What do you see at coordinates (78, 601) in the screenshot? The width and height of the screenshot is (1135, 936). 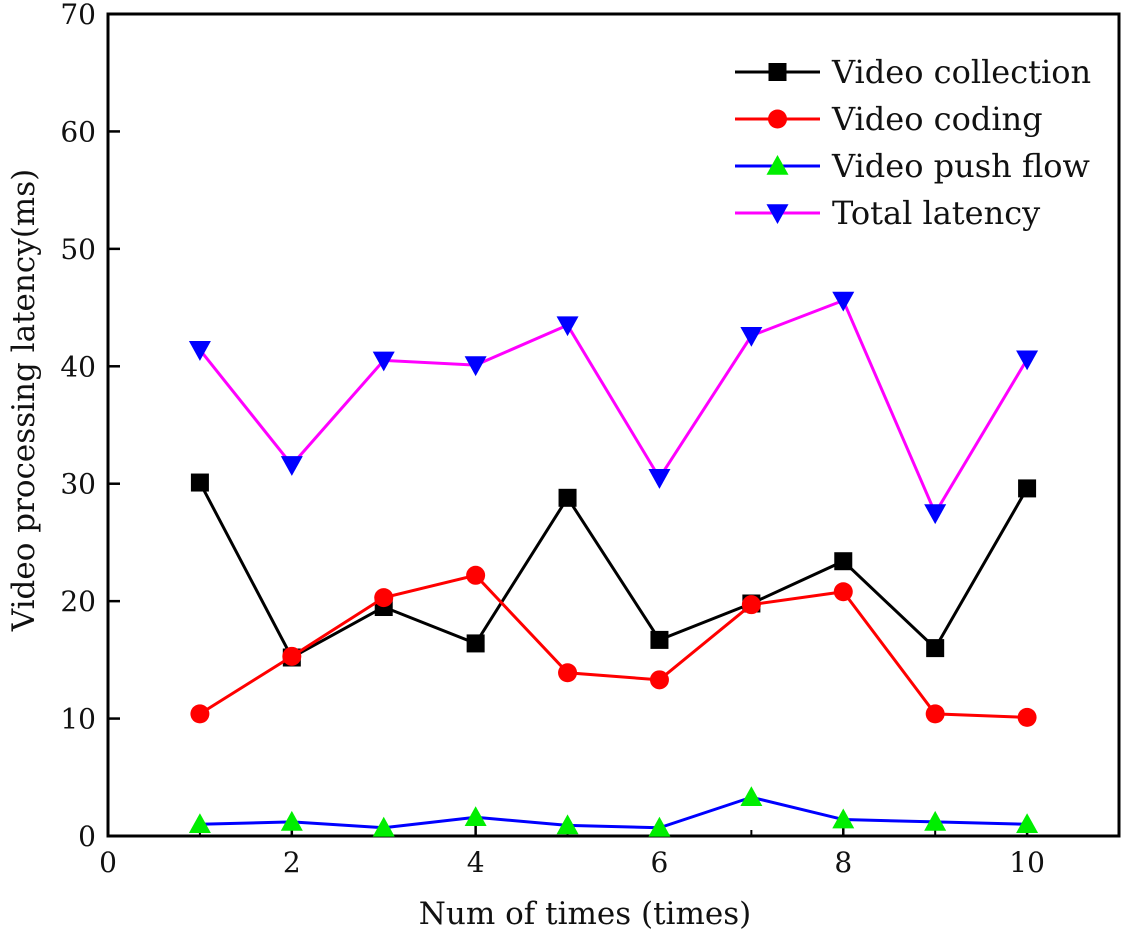 I see `y-tick-label: 20` at bounding box center [78, 601].